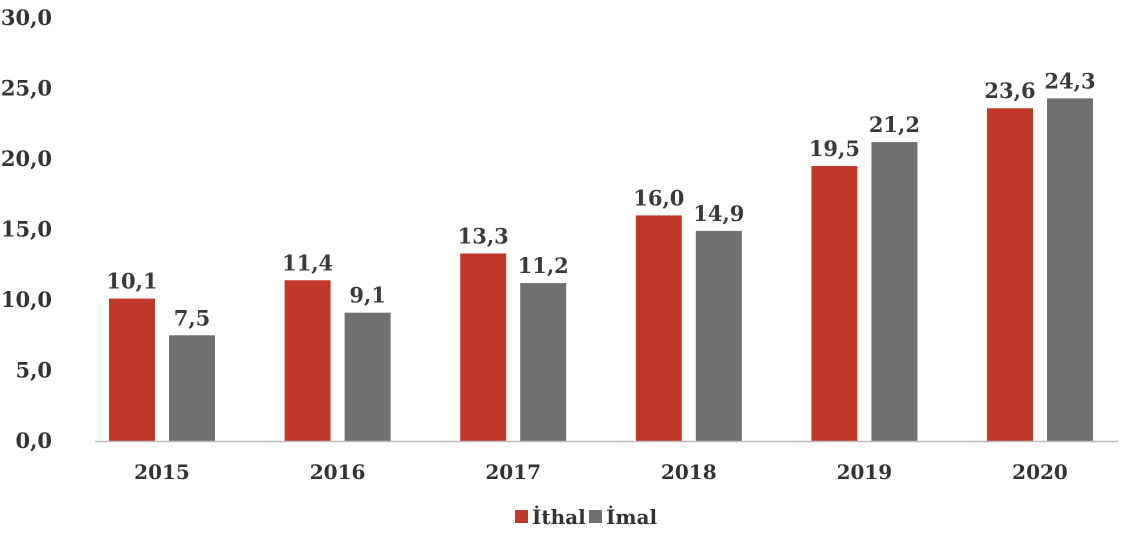 The image size is (1122, 533). I want to click on y-tick-label: 15,0, so click(26, 229).